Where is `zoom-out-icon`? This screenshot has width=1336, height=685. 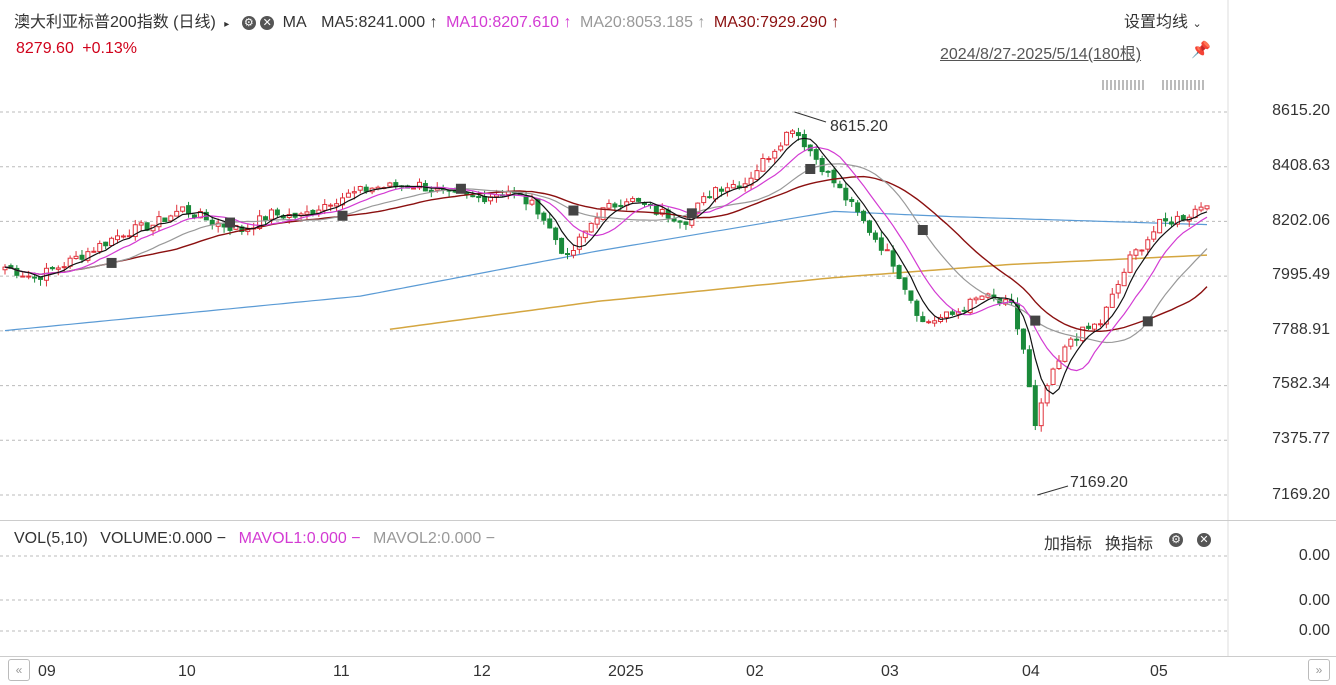 zoom-out-icon is located at coordinates (1123, 85).